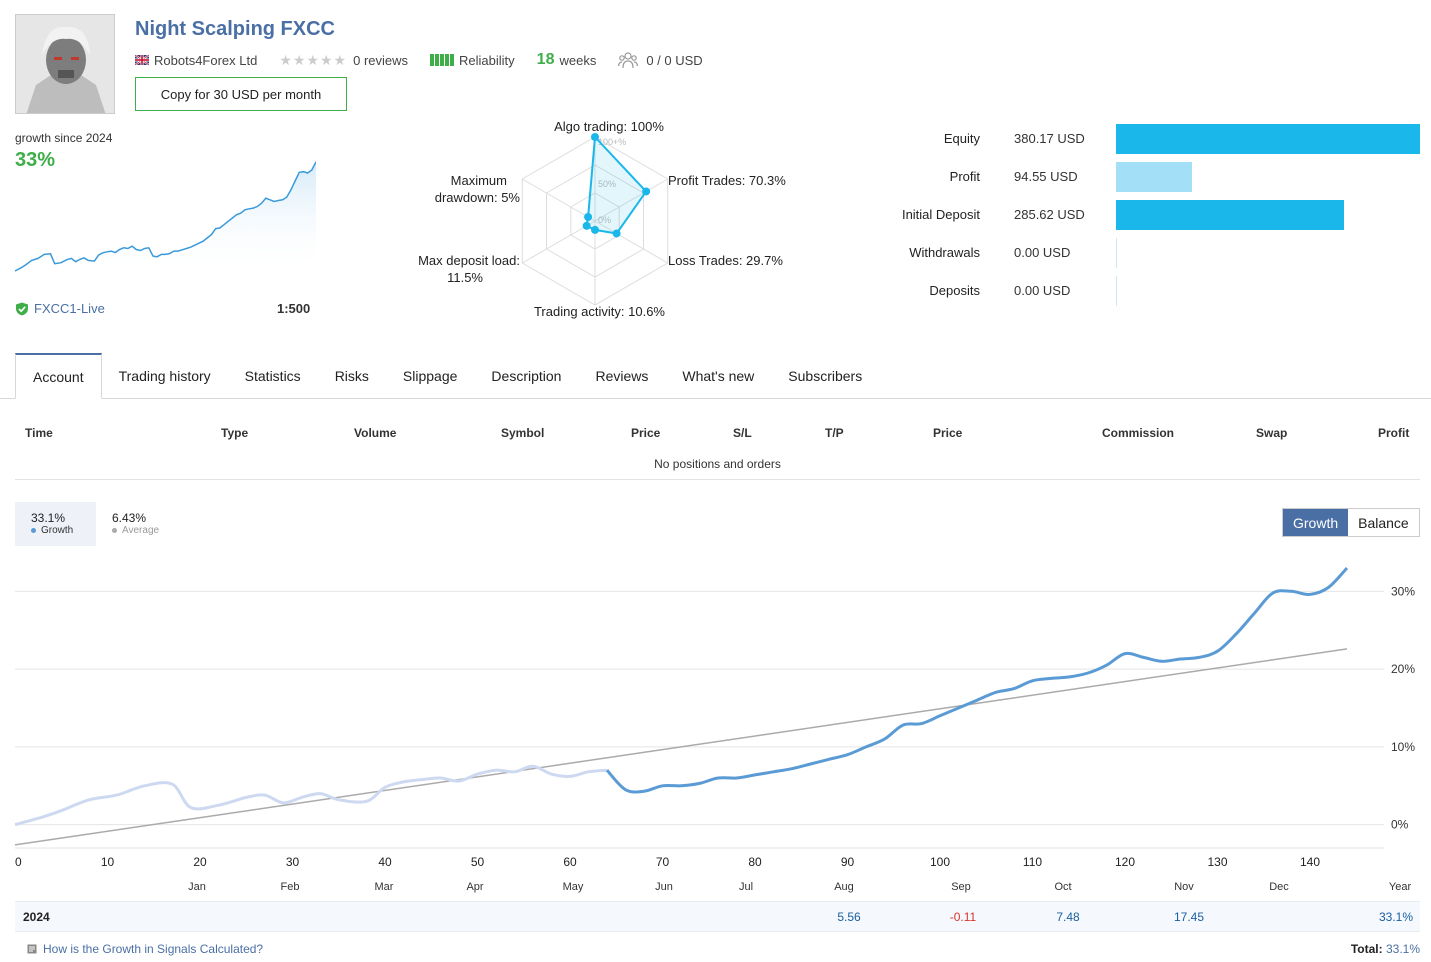 This screenshot has width=1431, height=962. What do you see at coordinates (430, 376) in the screenshot?
I see `tab-slippage: Slippage` at bounding box center [430, 376].